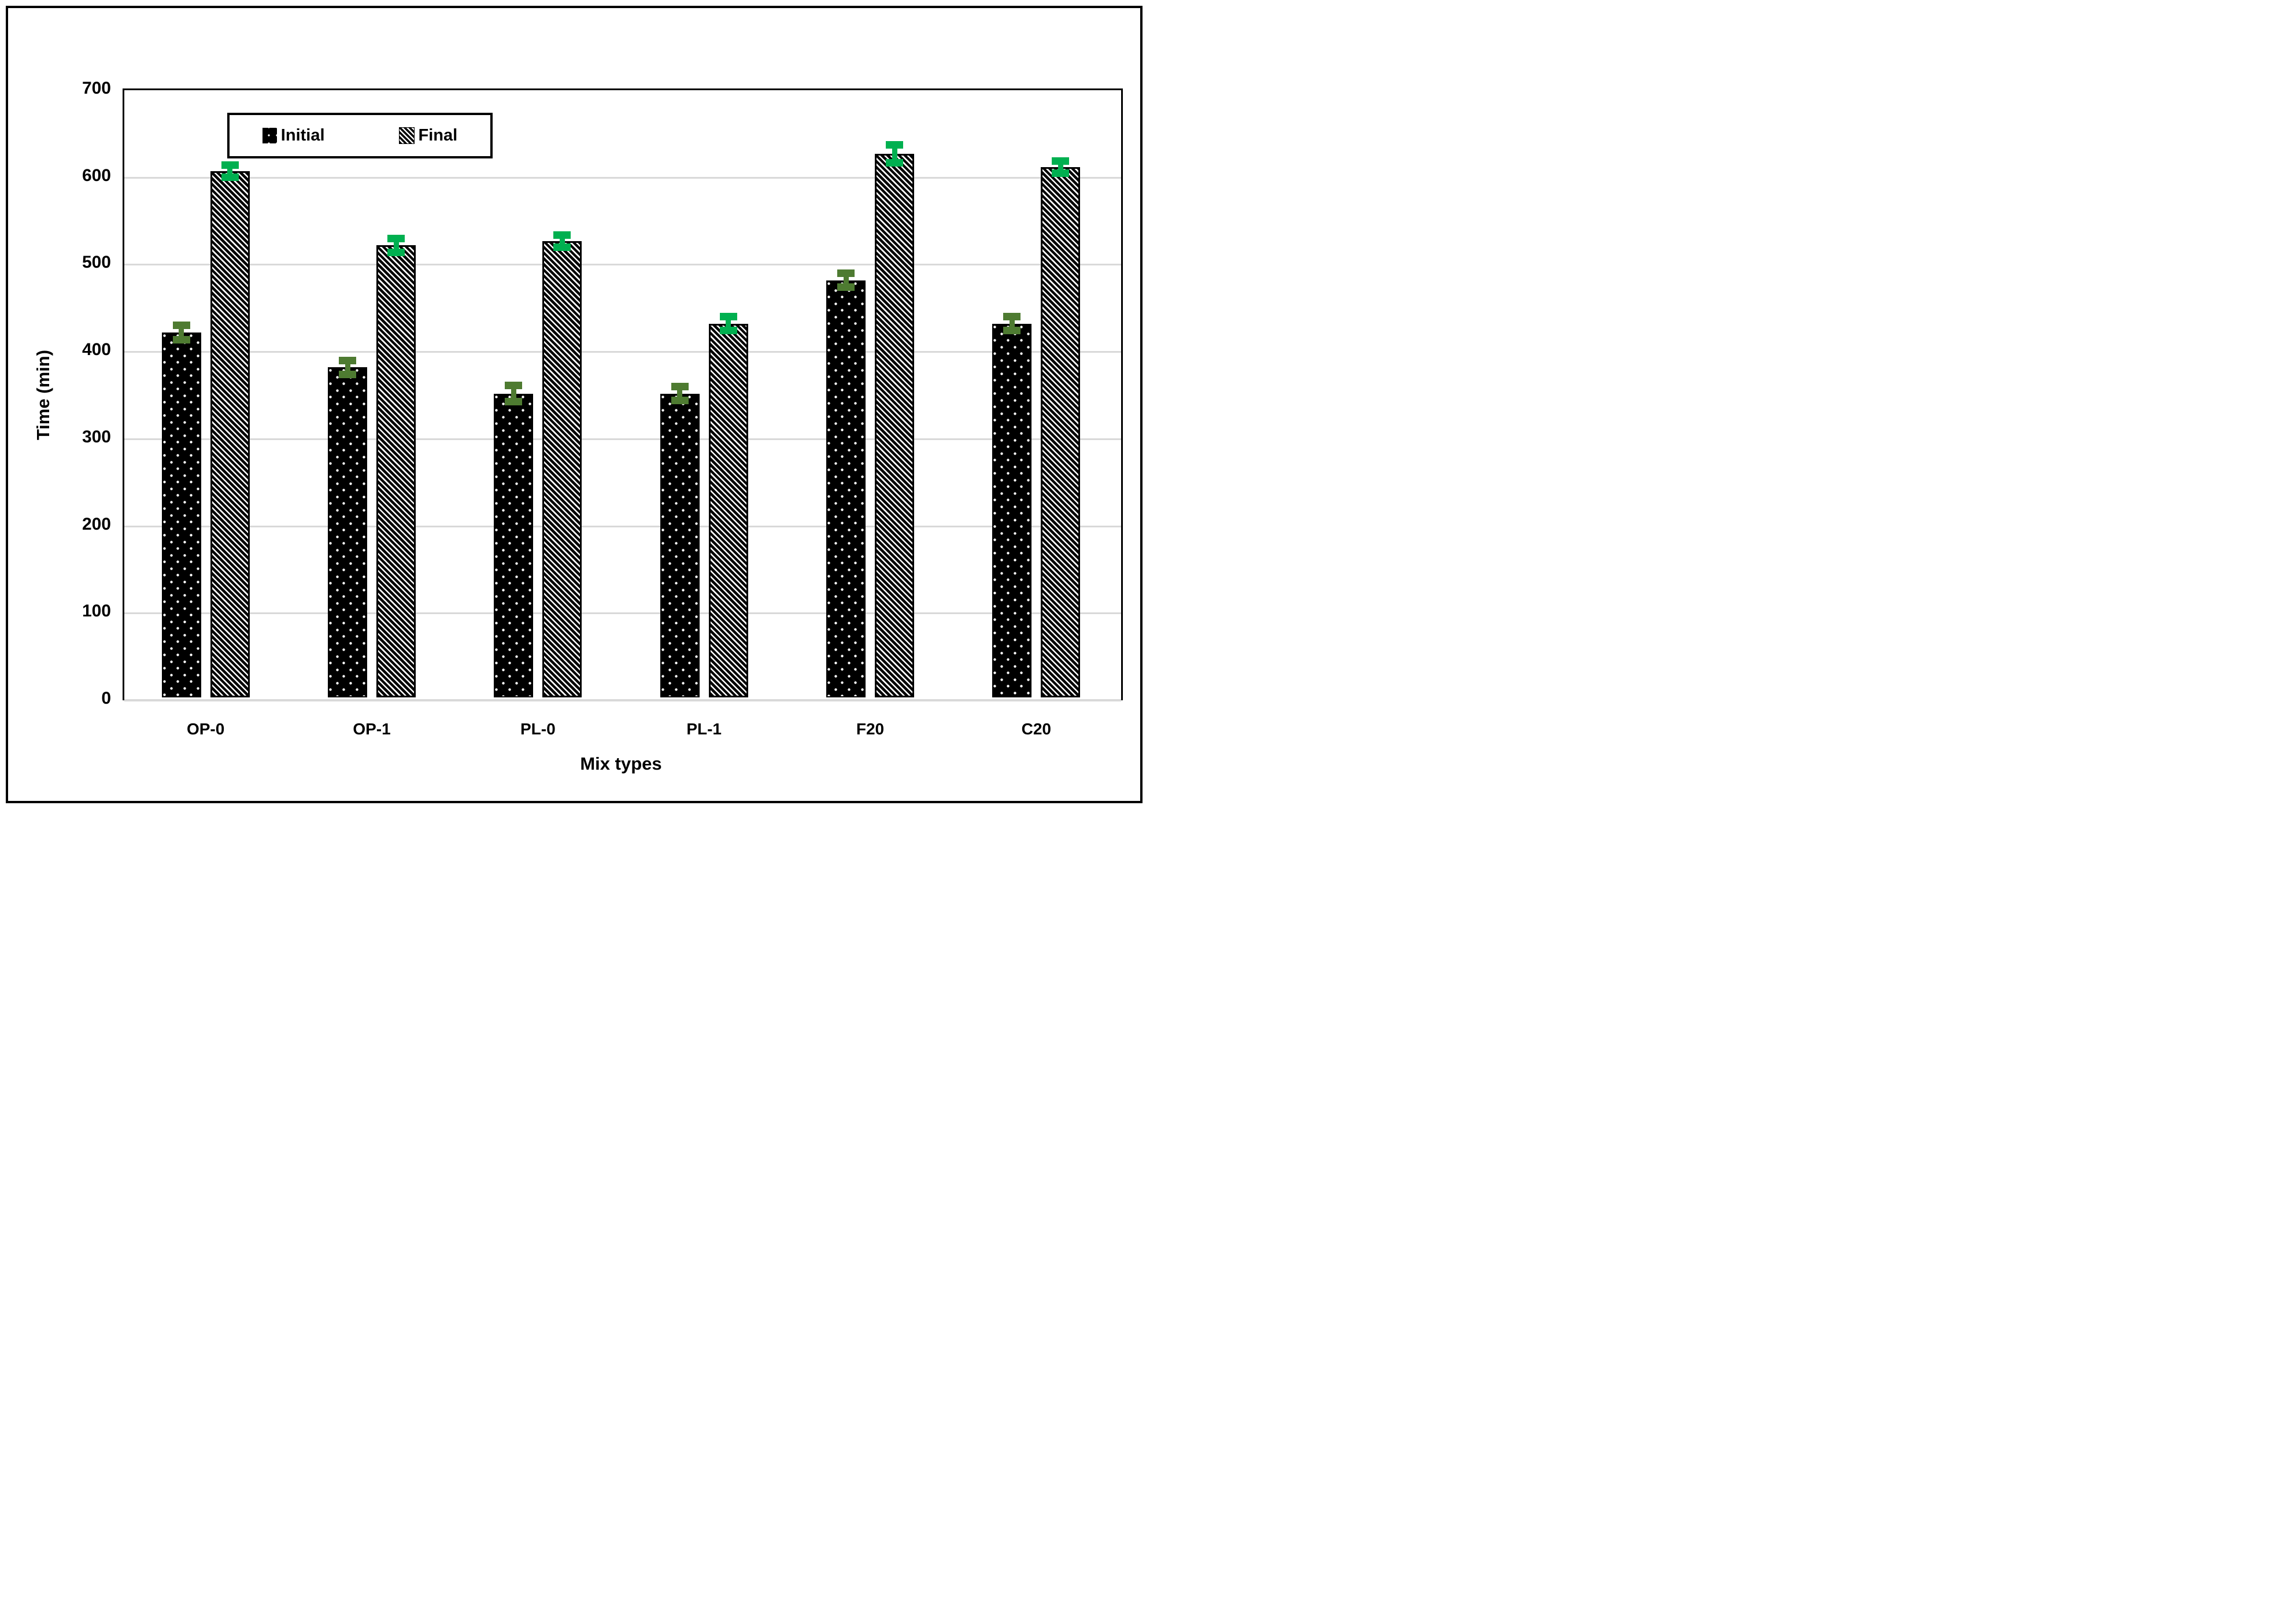 This screenshot has height=1618, width=2296. I want to click on x-axis-baseline, so click(622, 700).